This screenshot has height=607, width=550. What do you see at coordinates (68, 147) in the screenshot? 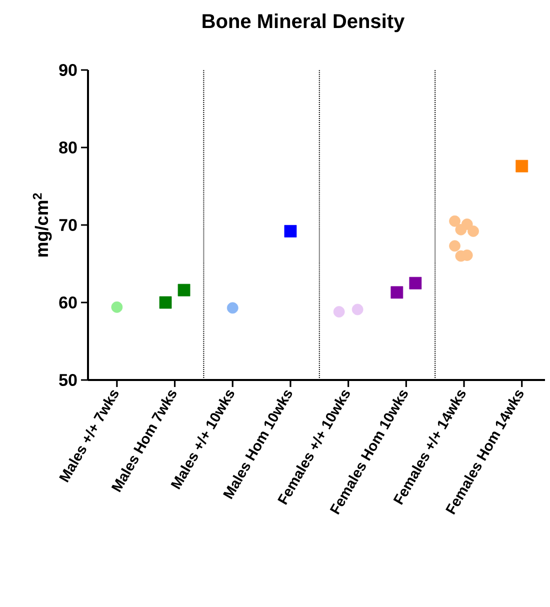
I see `y-tick-label: 80` at bounding box center [68, 147].